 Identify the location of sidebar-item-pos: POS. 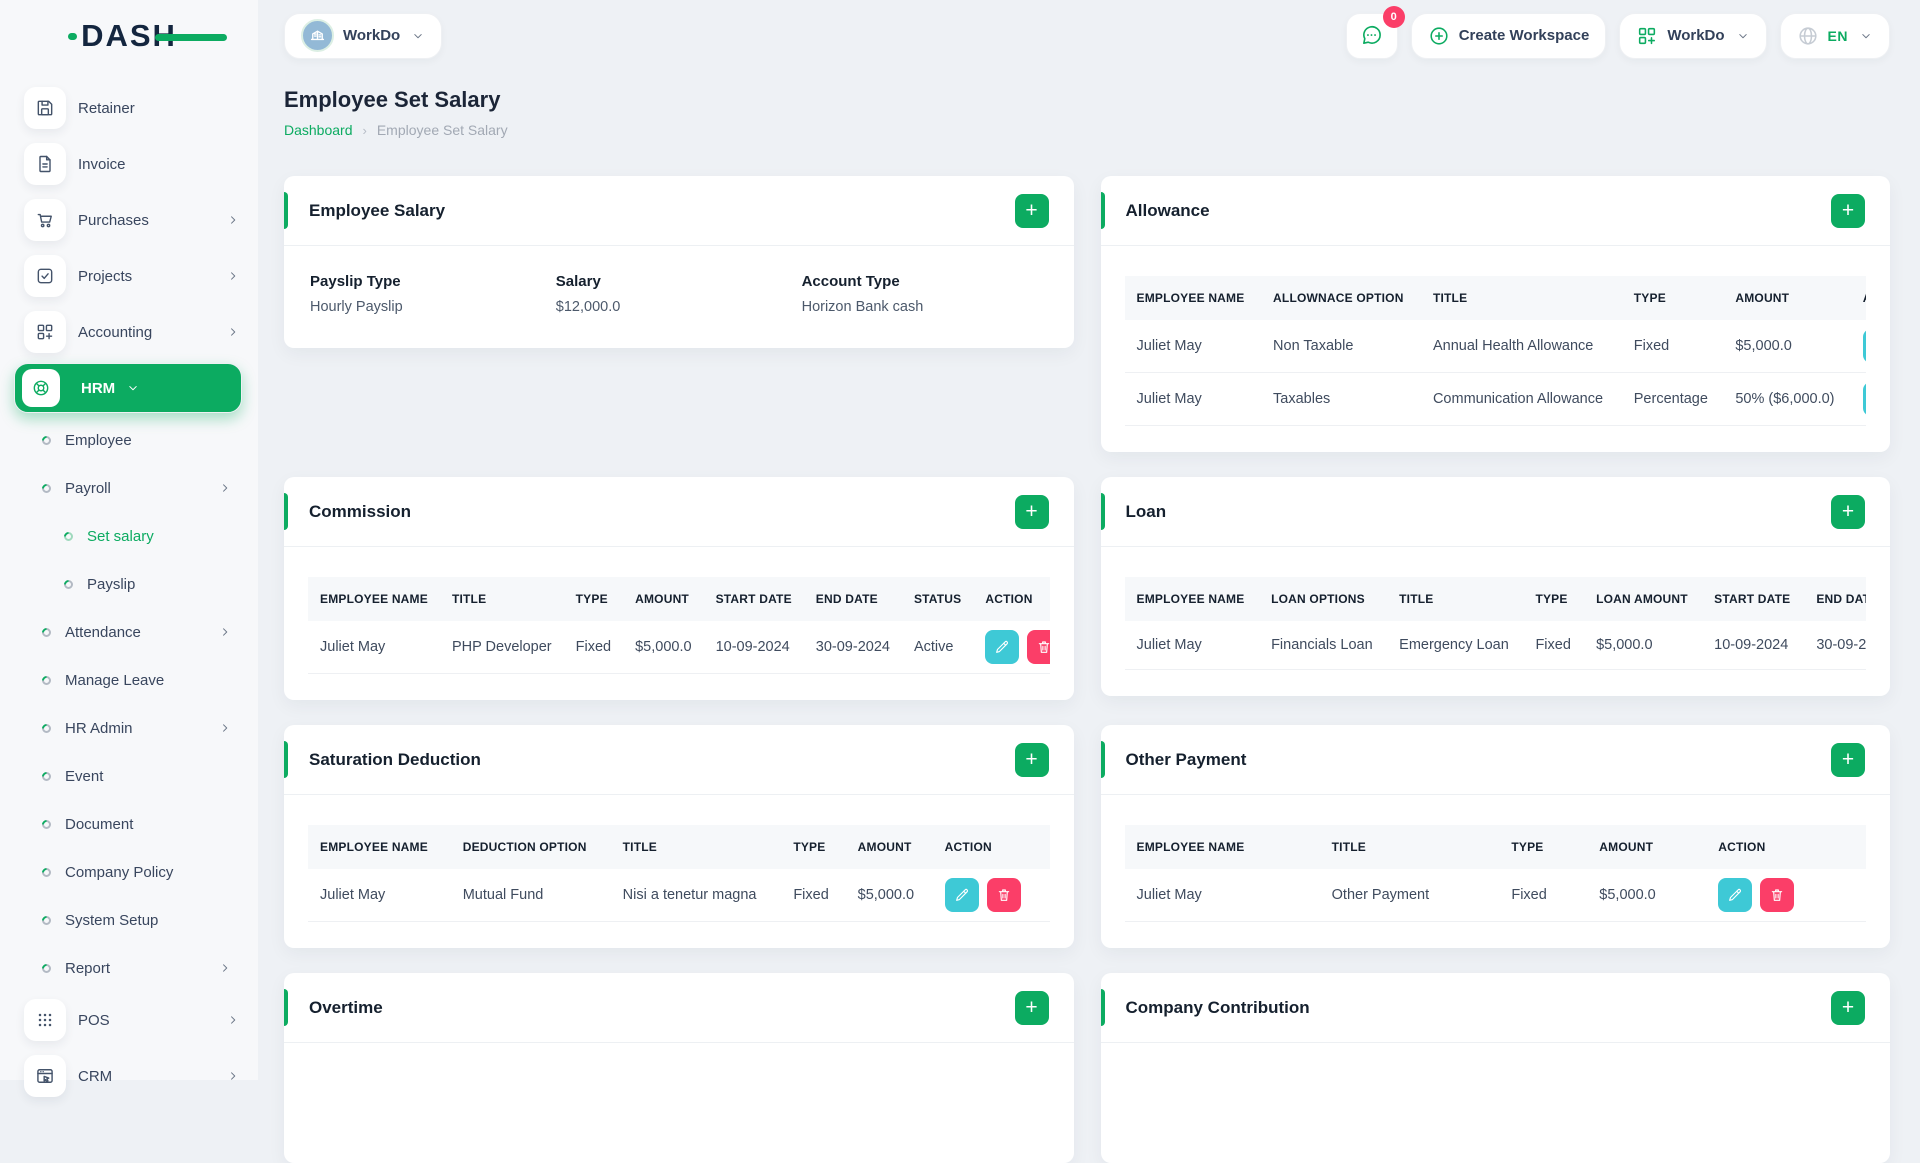
(129, 1020).